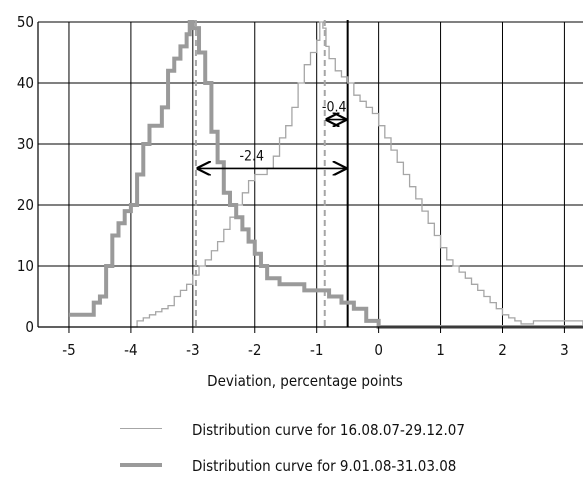 This screenshot has height=478, width=583. I want to click on x-tick-label: 2, so click(502, 350).